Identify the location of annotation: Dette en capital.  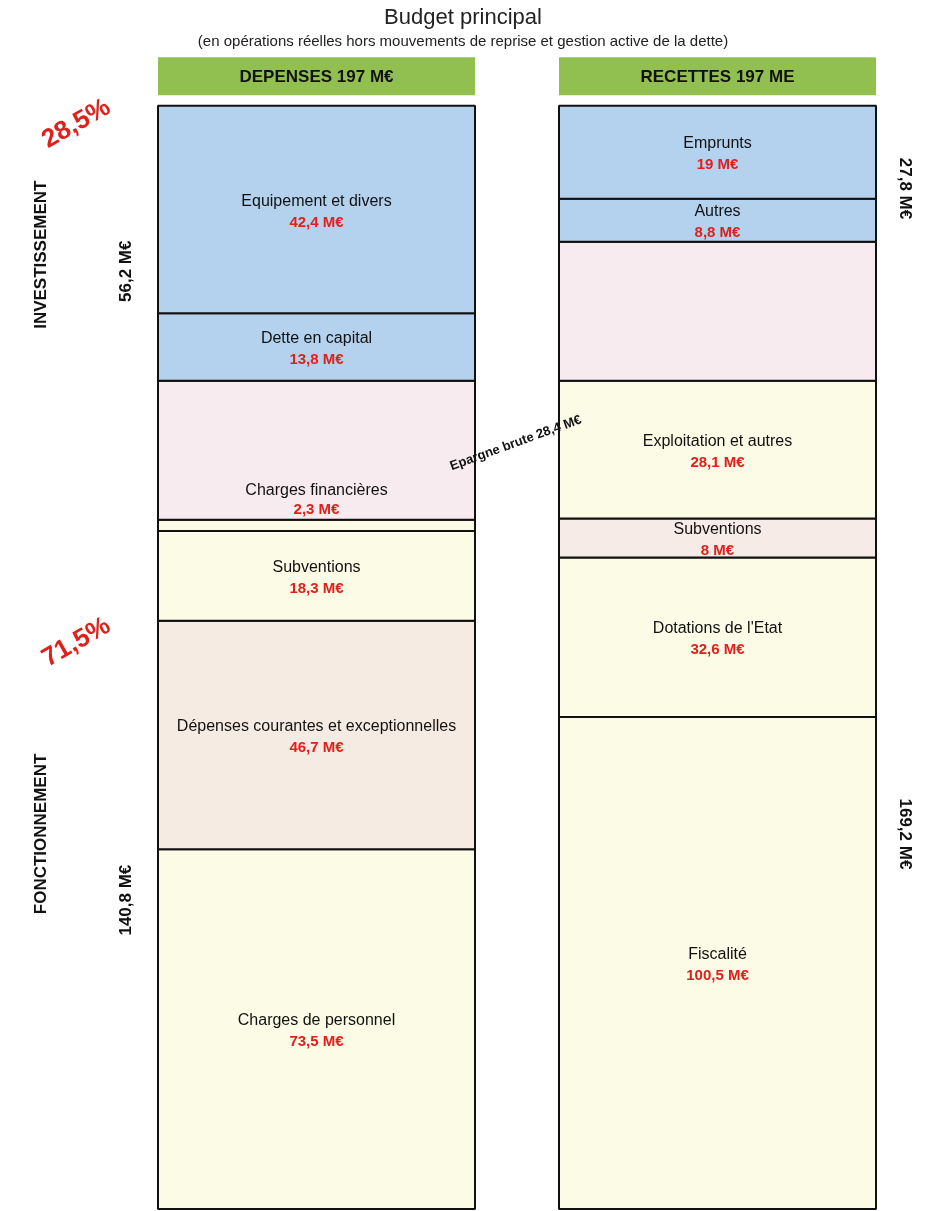
(316, 338).